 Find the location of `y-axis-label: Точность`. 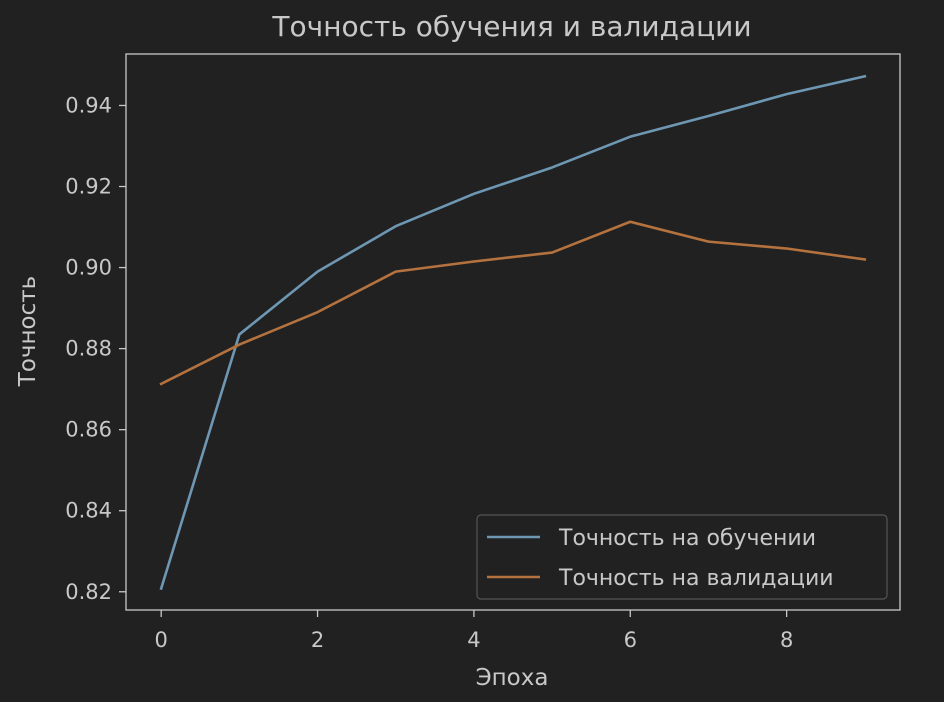

y-axis-label: Точность is located at coordinates (28, 331).